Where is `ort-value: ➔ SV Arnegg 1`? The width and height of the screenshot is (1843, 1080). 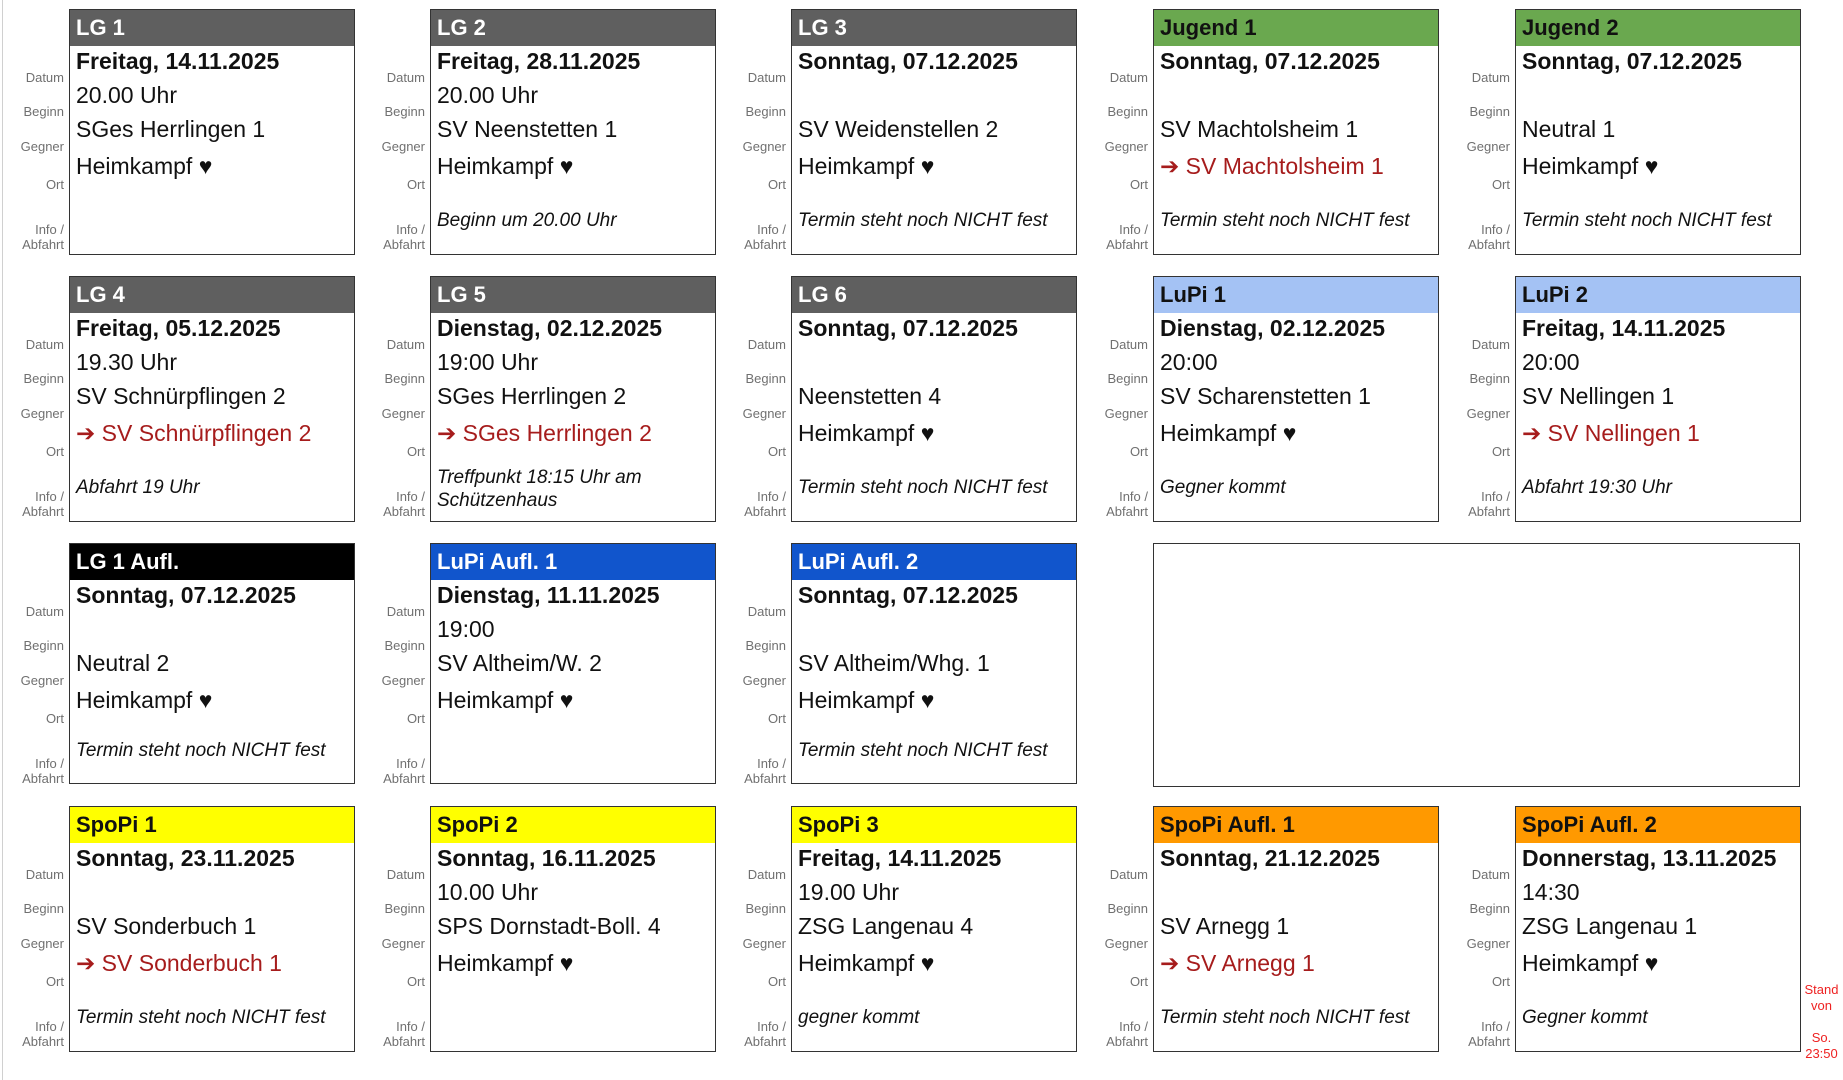 ort-value: ➔ SV Arnegg 1 is located at coordinates (1237, 963).